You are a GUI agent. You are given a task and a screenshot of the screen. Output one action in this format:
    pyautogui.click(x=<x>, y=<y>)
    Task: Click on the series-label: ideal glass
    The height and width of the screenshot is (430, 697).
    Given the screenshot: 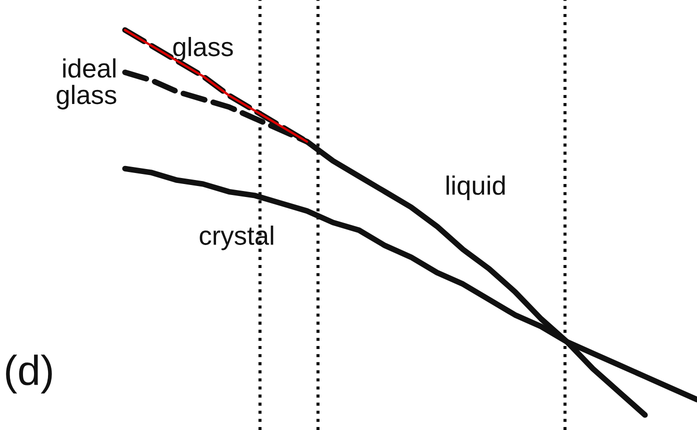 What is the action you would take?
    pyautogui.click(x=86, y=84)
    